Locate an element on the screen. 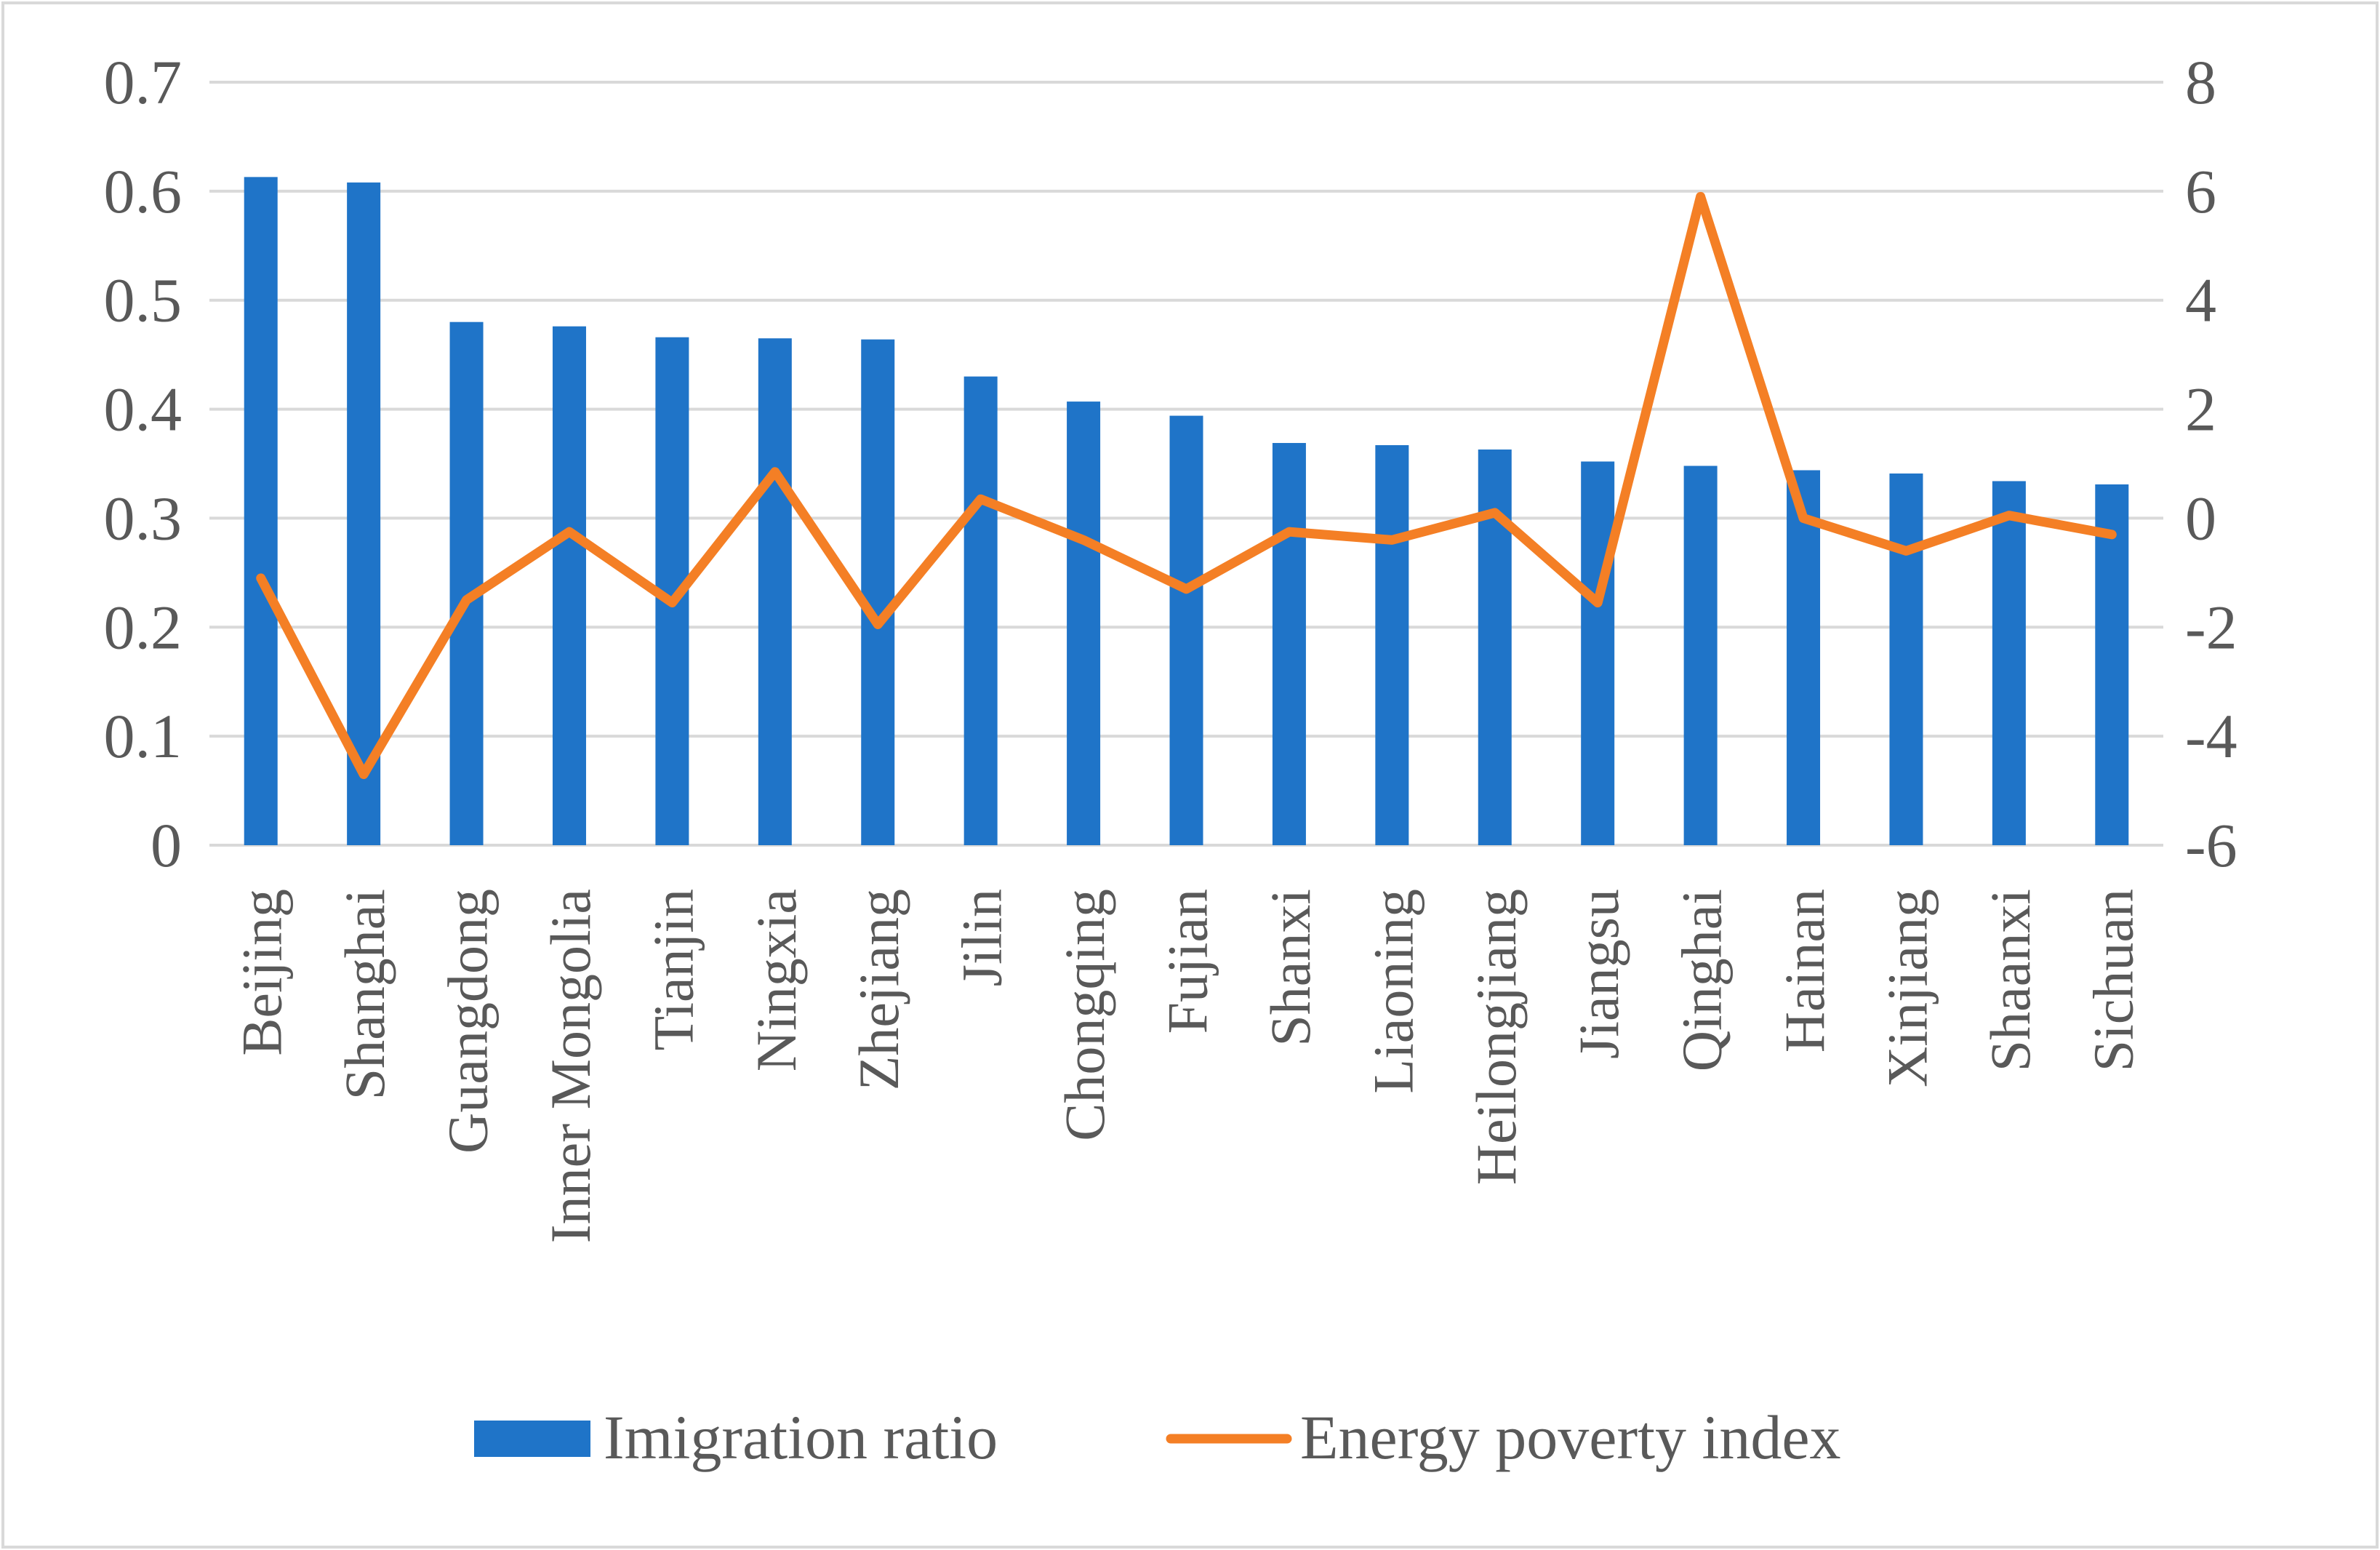 The height and width of the screenshot is (1550, 2380). category-label: Chongqing is located at coordinates (1084, 1015).